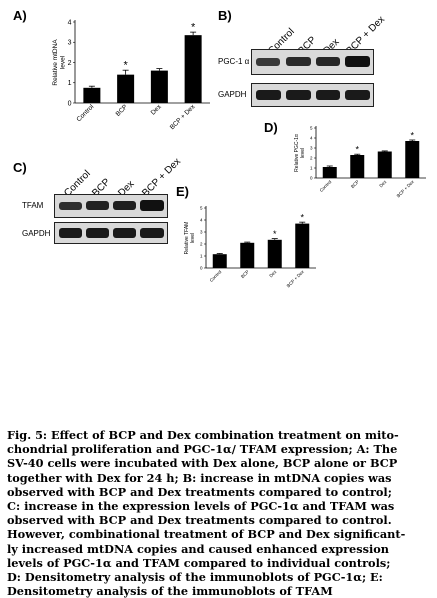  I want to click on panel-label-b: B), so click(225, 15).